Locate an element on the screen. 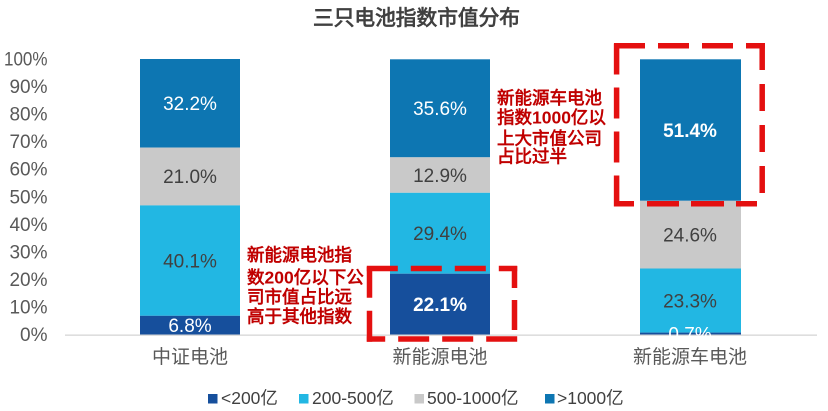 The width and height of the screenshot is (828, 411). svg-text: 12.9% is located at coordinates (440, 176).